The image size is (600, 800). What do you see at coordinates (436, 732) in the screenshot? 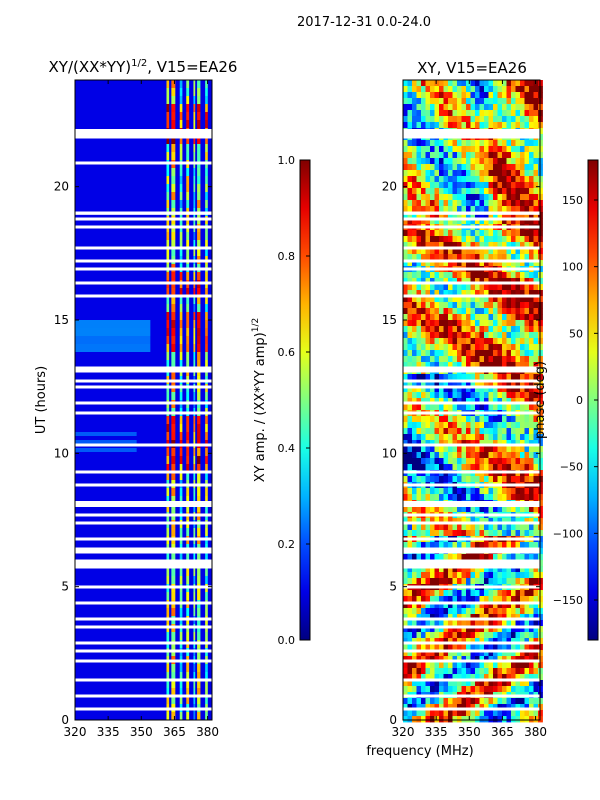
I see `x-tick-label: 335` at bounding box center [436, 732].